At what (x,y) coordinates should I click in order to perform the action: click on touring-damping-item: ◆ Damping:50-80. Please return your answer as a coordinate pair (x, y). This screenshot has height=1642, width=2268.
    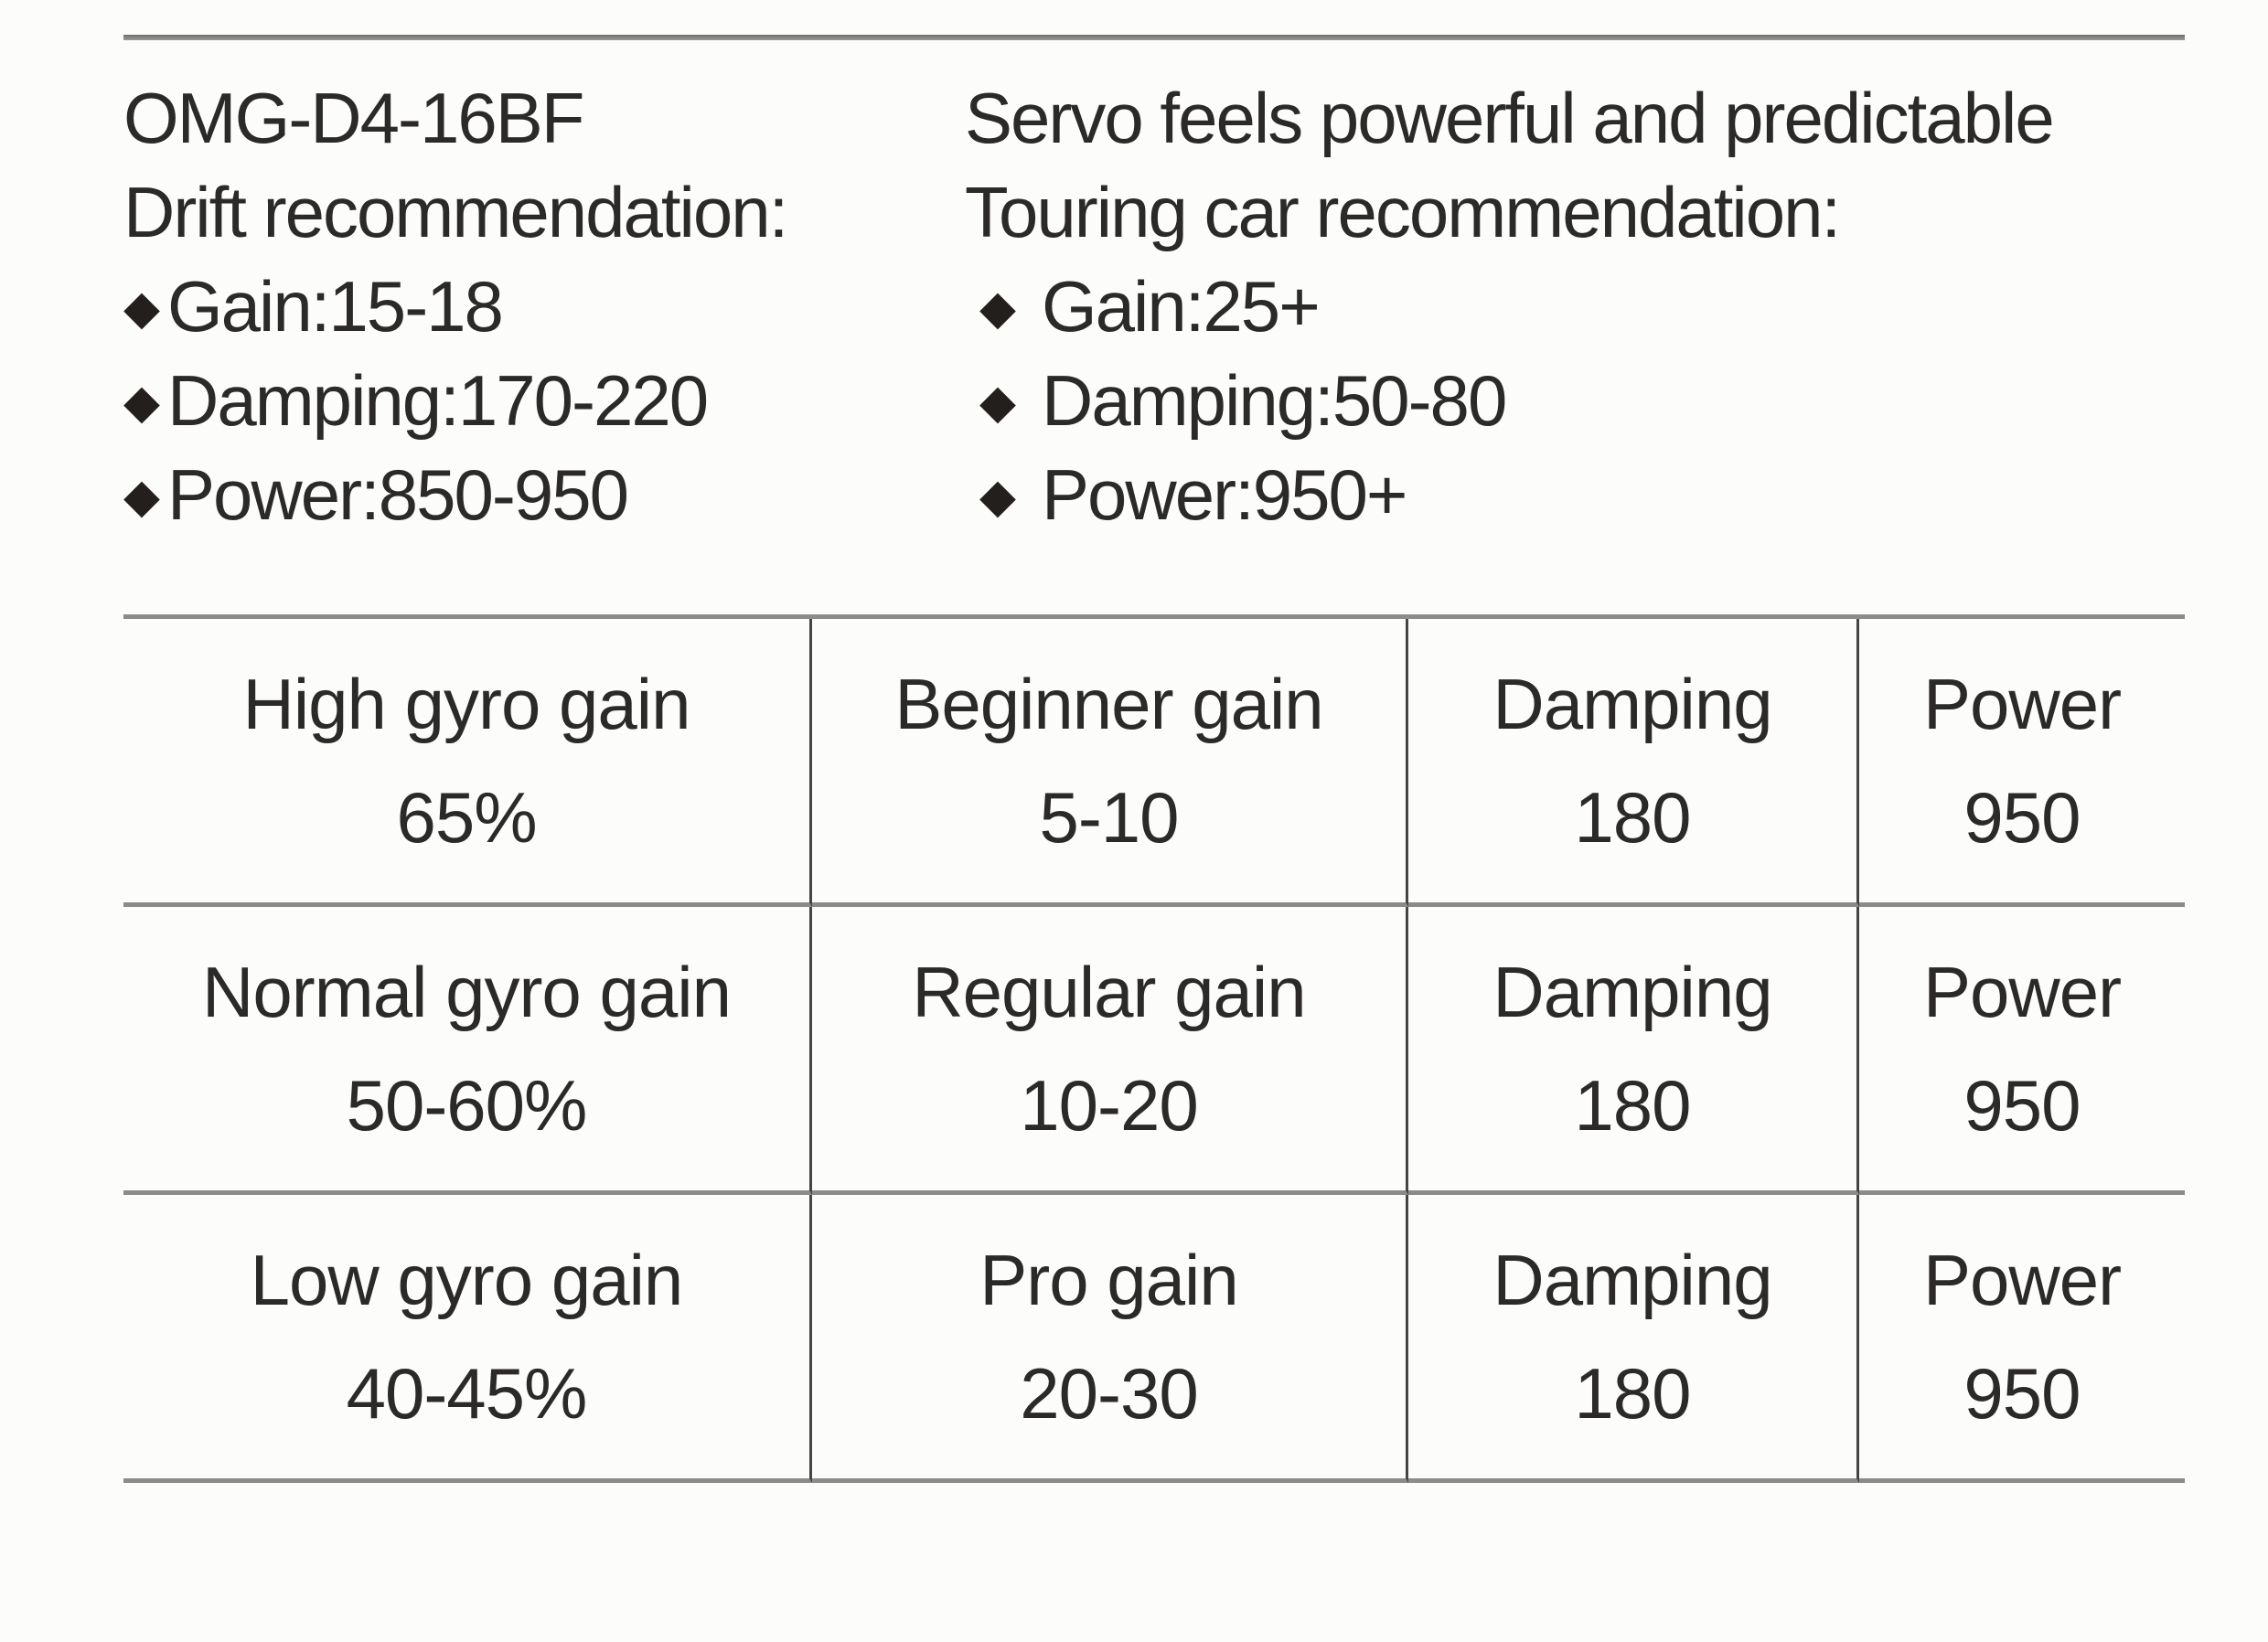
    Looking at the image, I should click on (1600, 401).